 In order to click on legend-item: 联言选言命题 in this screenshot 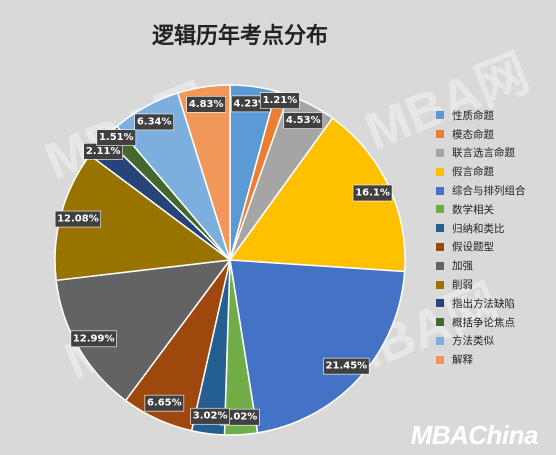, I will do `click(481, 153)`.